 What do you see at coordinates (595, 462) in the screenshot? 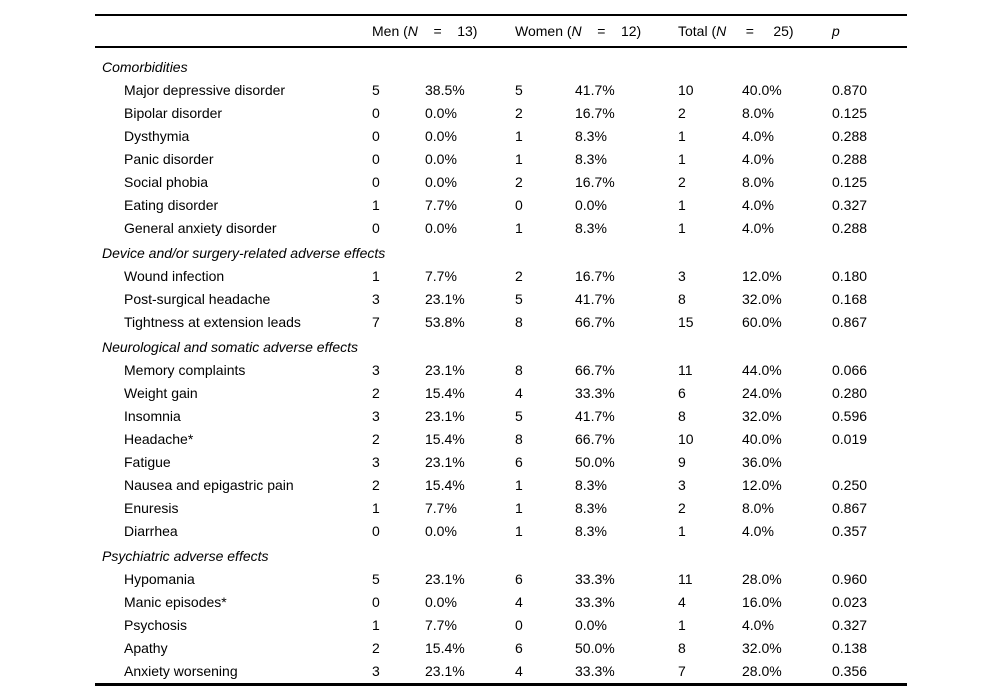
I see `women-percent: 50.0%` at bounding box center [595, 462].